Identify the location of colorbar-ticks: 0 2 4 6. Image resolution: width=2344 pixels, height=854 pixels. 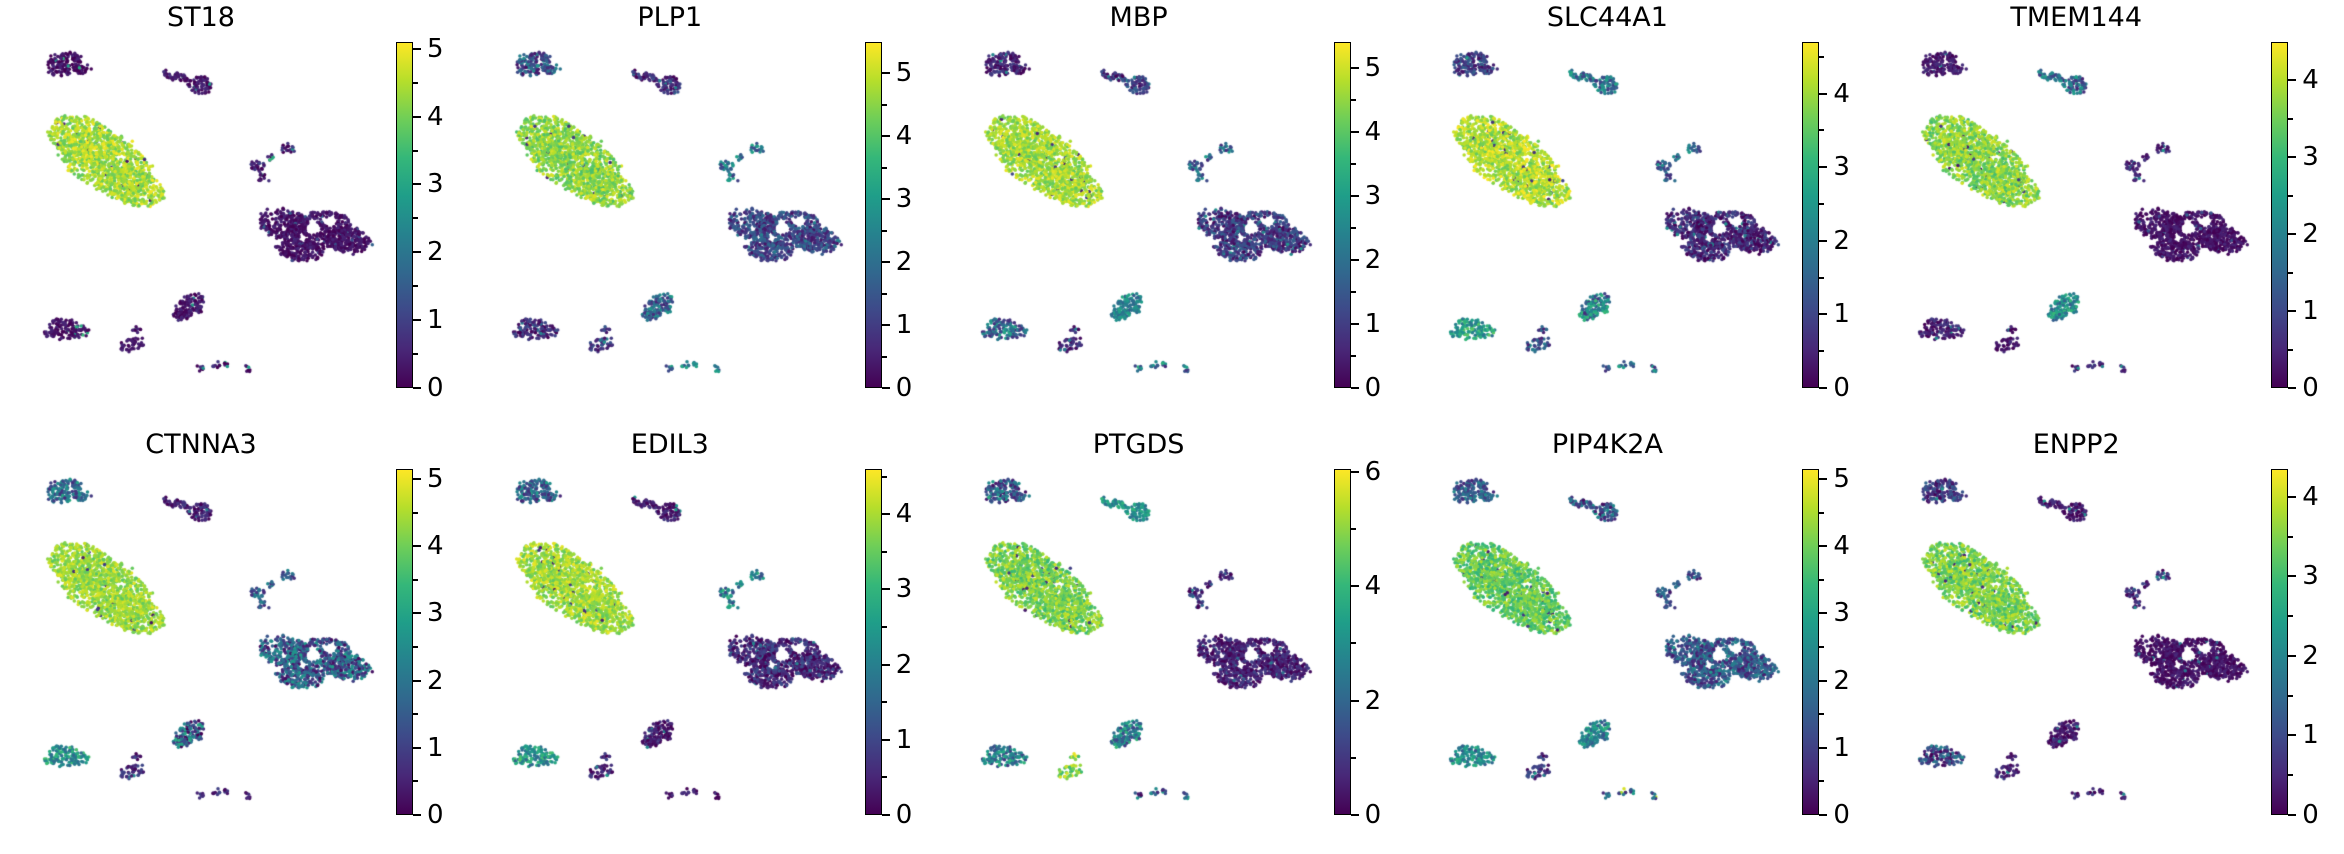
(1357, 643).